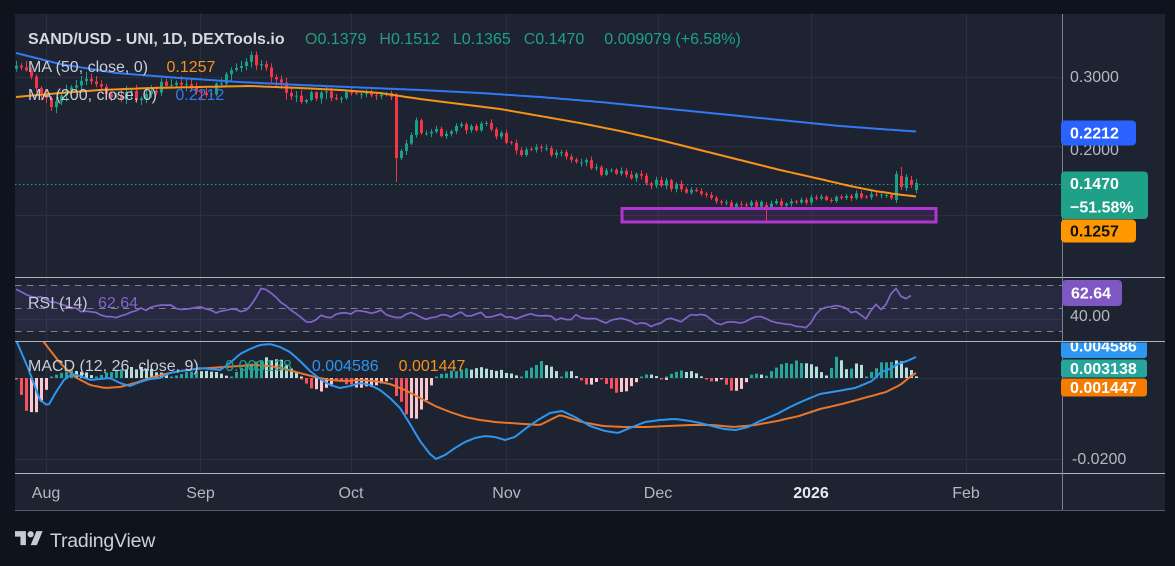 The image size is (1175, 566). I want to click on svg-text: −51.58%, so click(1102, 208).